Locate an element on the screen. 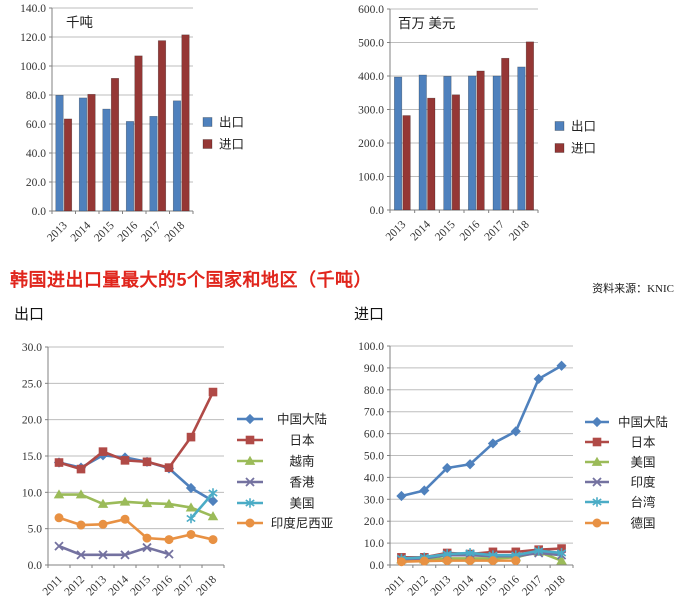  line-series-美国 is located at coordinates (202, 506).